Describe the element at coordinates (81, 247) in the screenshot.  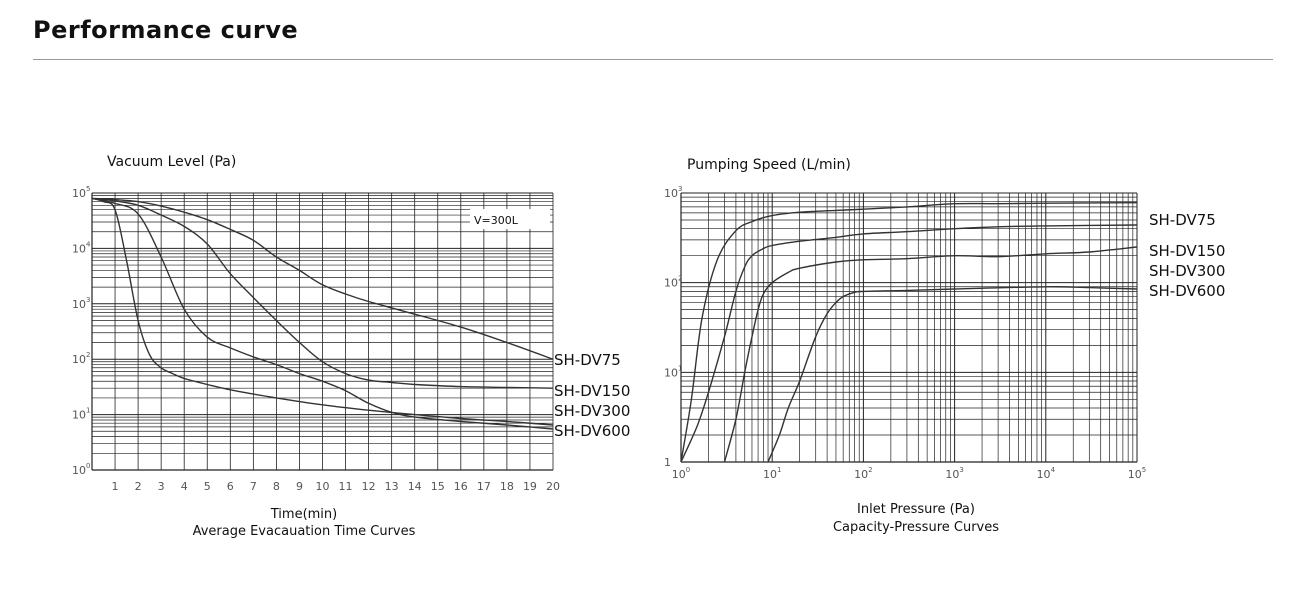
I see `y-tick-label: 10⁴` at that location.